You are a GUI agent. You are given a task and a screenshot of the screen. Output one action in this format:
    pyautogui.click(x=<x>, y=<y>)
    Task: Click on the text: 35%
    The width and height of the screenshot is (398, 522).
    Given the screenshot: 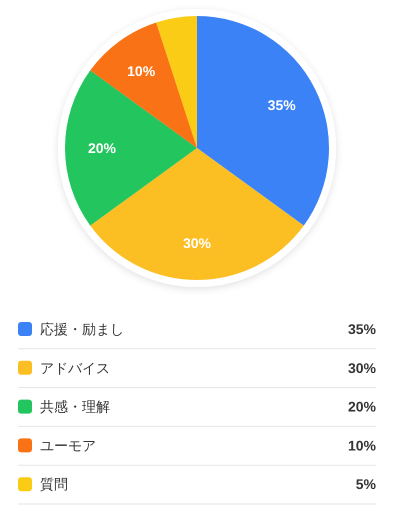 What is the action you would take?
    pyautogui.click(x=362, y=329)
    